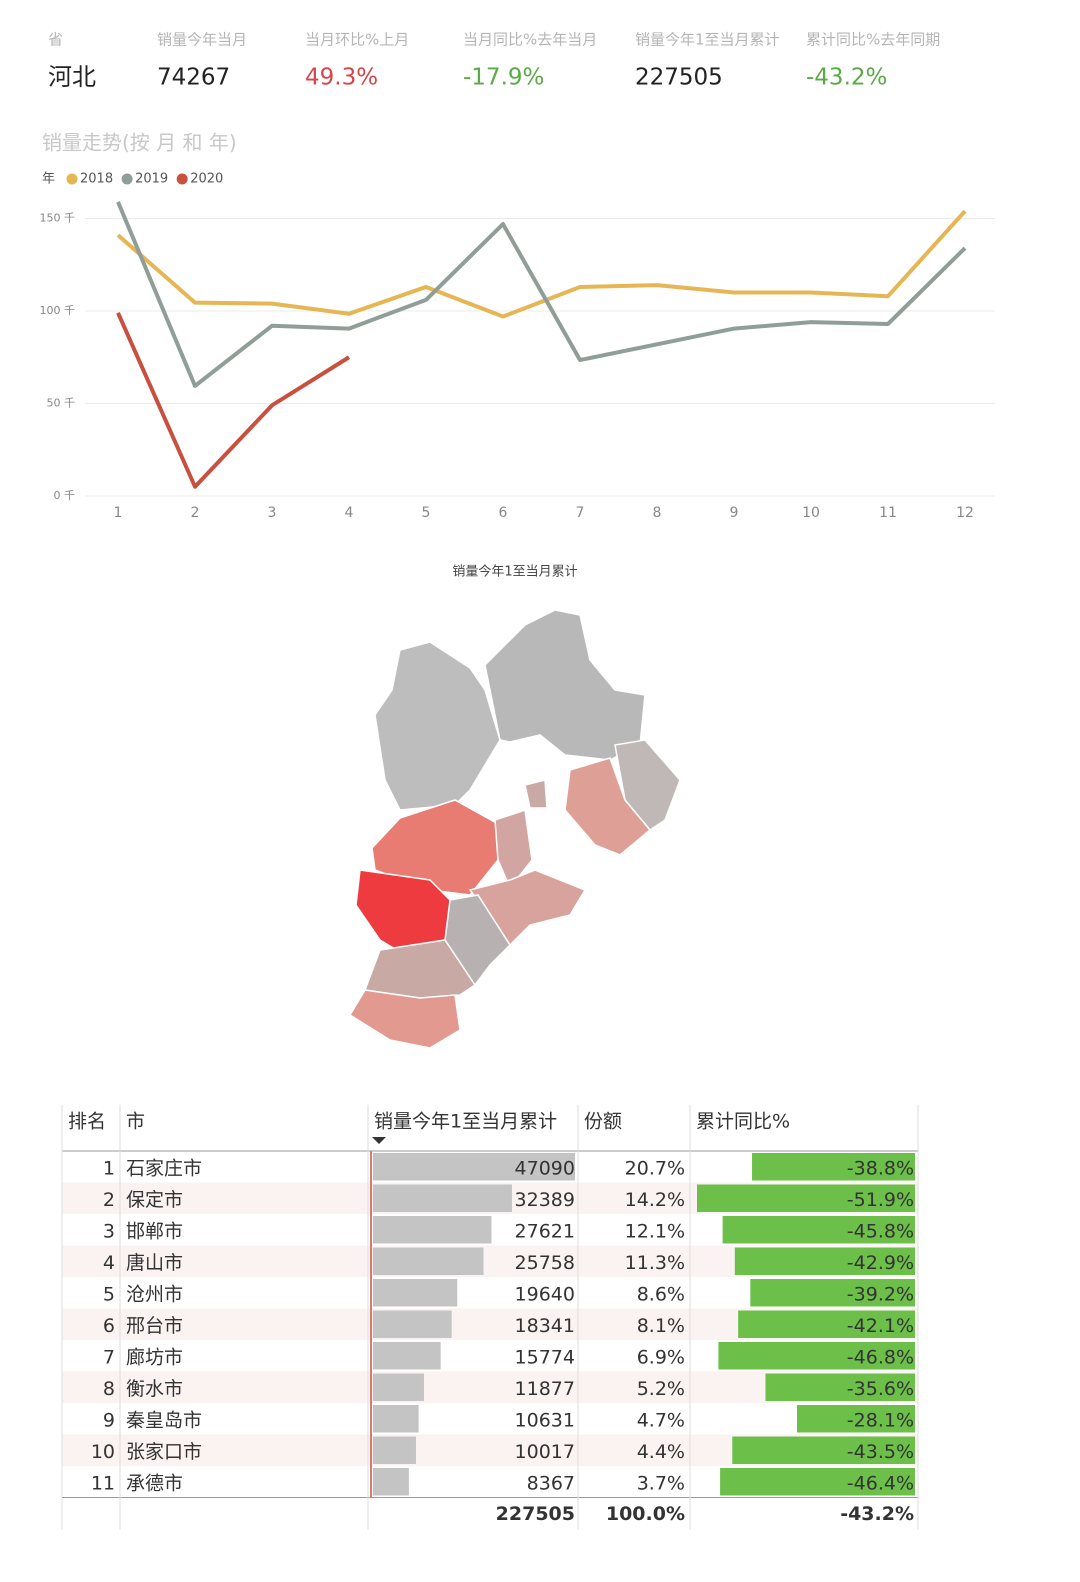 Image resolution: width=1080 pixels, height=1582 pixels. What do you see at coordinates (61, 403) in the screenshot?
I see `y-tick-label: 50 千` at bounding box center [61, 403].